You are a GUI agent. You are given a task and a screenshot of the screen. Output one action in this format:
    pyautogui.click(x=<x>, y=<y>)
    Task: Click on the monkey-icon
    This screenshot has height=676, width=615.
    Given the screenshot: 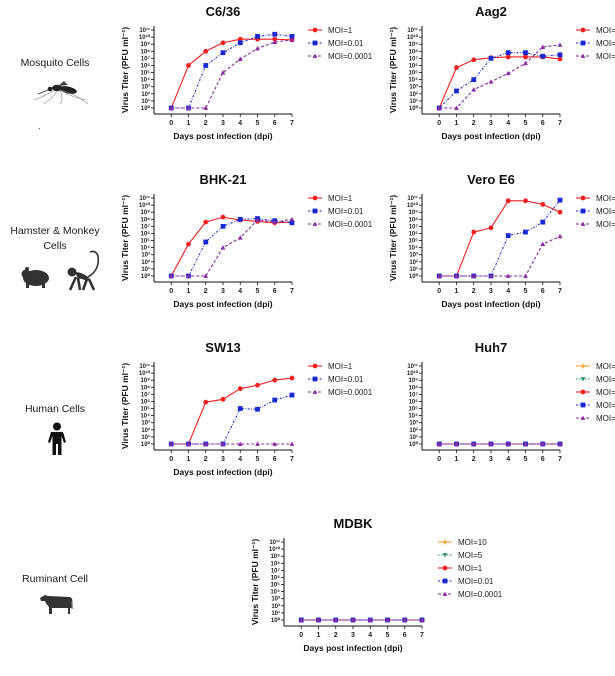 What is the action you would take?
    pyautogui.click(x=83, y=270)
    